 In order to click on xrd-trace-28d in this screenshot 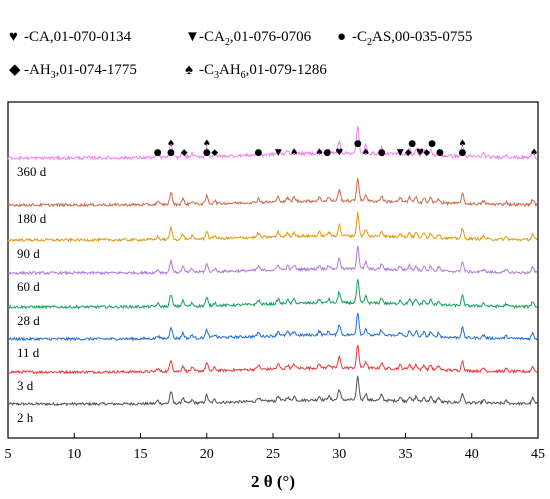, I will do `click(272, 294)`.